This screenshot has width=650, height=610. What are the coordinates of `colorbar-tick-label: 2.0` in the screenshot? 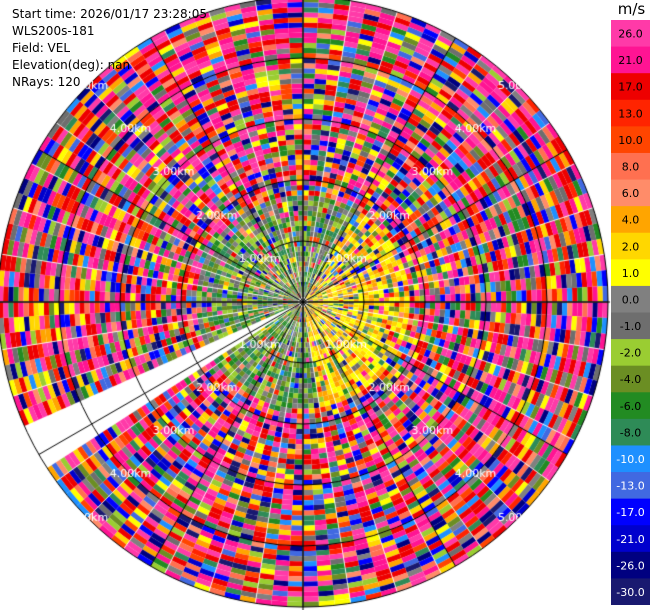 It's located at (631, 246).